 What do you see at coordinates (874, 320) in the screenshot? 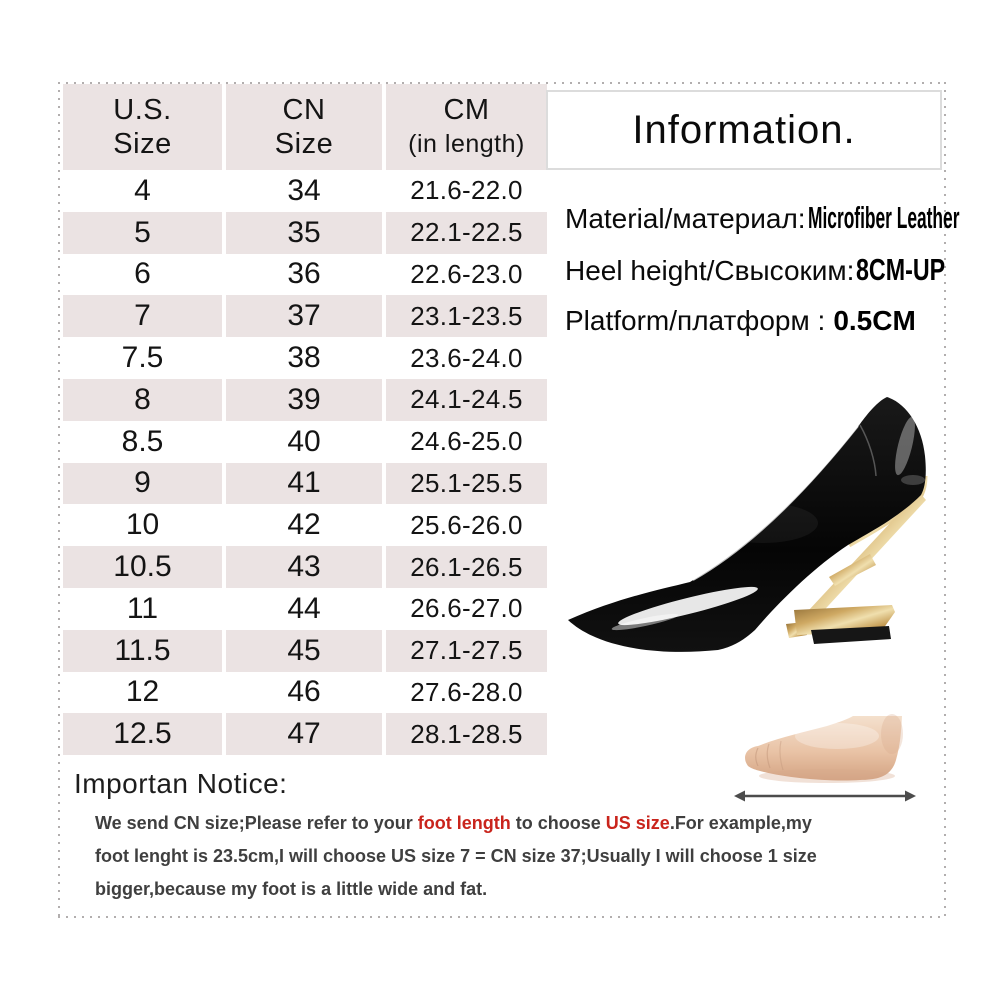
I see `spec-platform-value: 0.5CM` at bounding box center [874, 320].